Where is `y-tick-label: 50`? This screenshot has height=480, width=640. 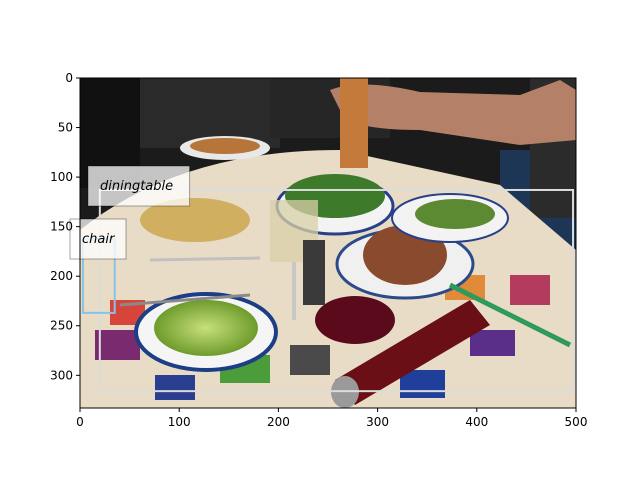 y-tick-label: 50 is located at coordinates (65, 128).